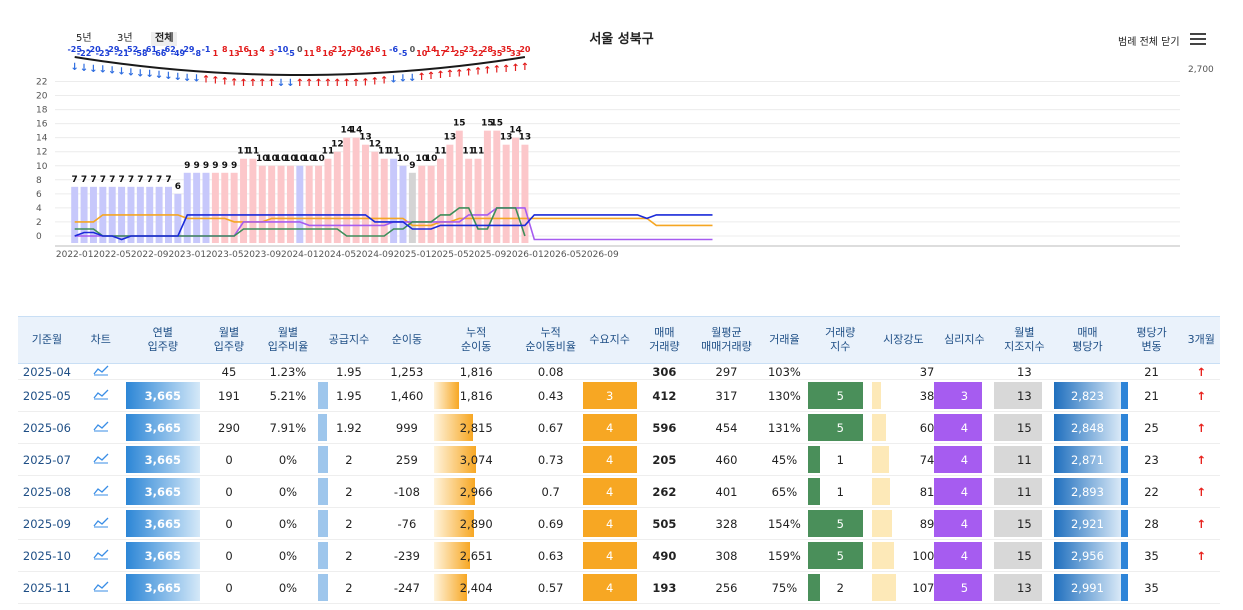 The height and width of the screenshot is (610, 1243). Describe the element at coordinates (964, 371) in the screenshot. I see `psych-index-cell: 3` at that location.